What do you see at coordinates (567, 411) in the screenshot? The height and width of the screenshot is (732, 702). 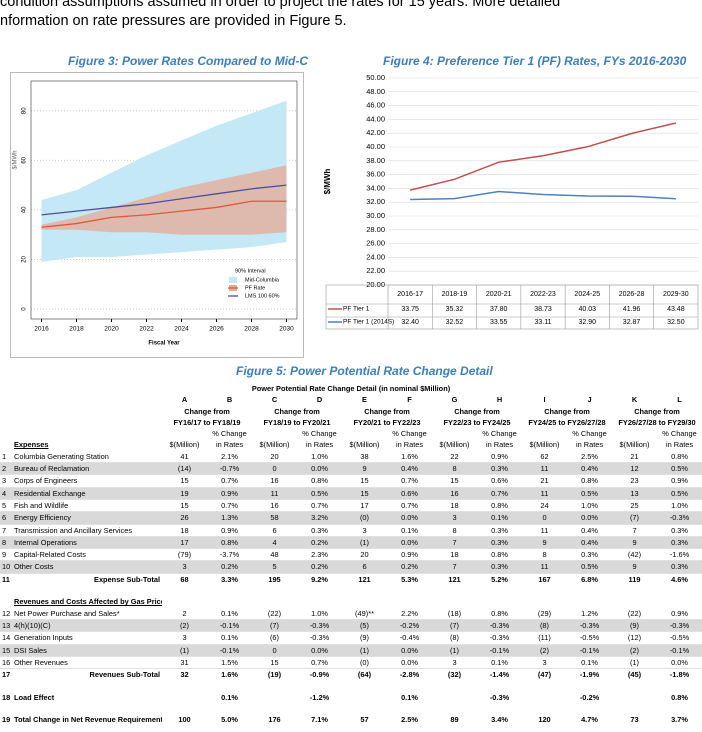 I see `group-header: Change from` at bounding box center [567, 411].